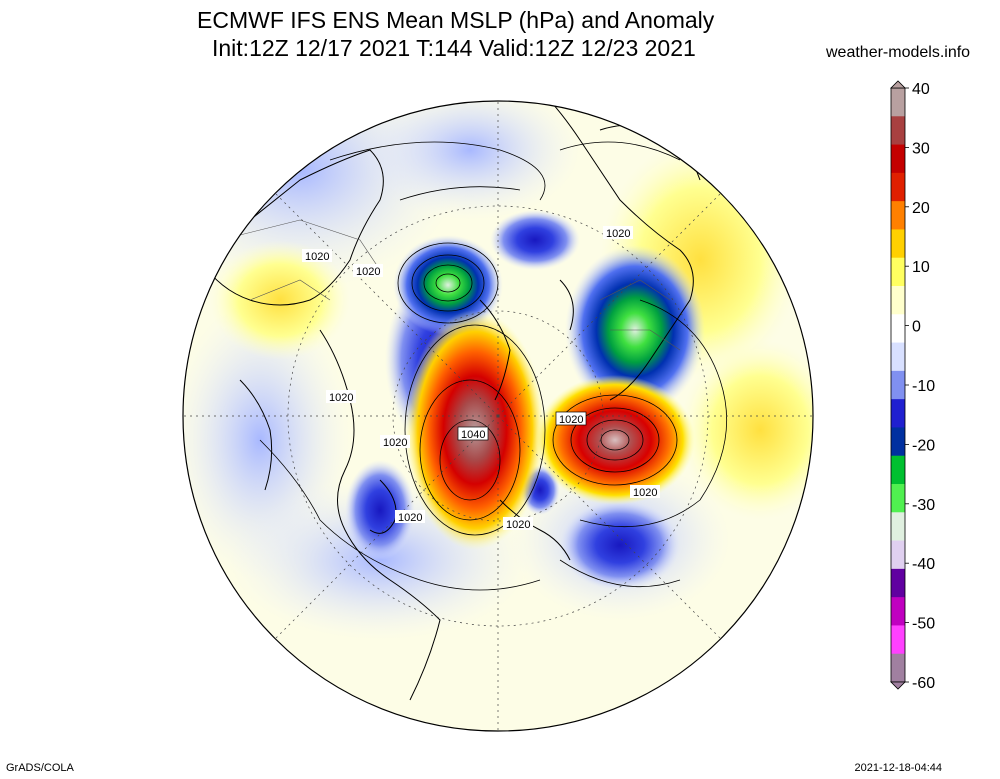  Describe the element at coordinates (921, 89) in the screenshot. I see `colorbar-label: 40` at that location.